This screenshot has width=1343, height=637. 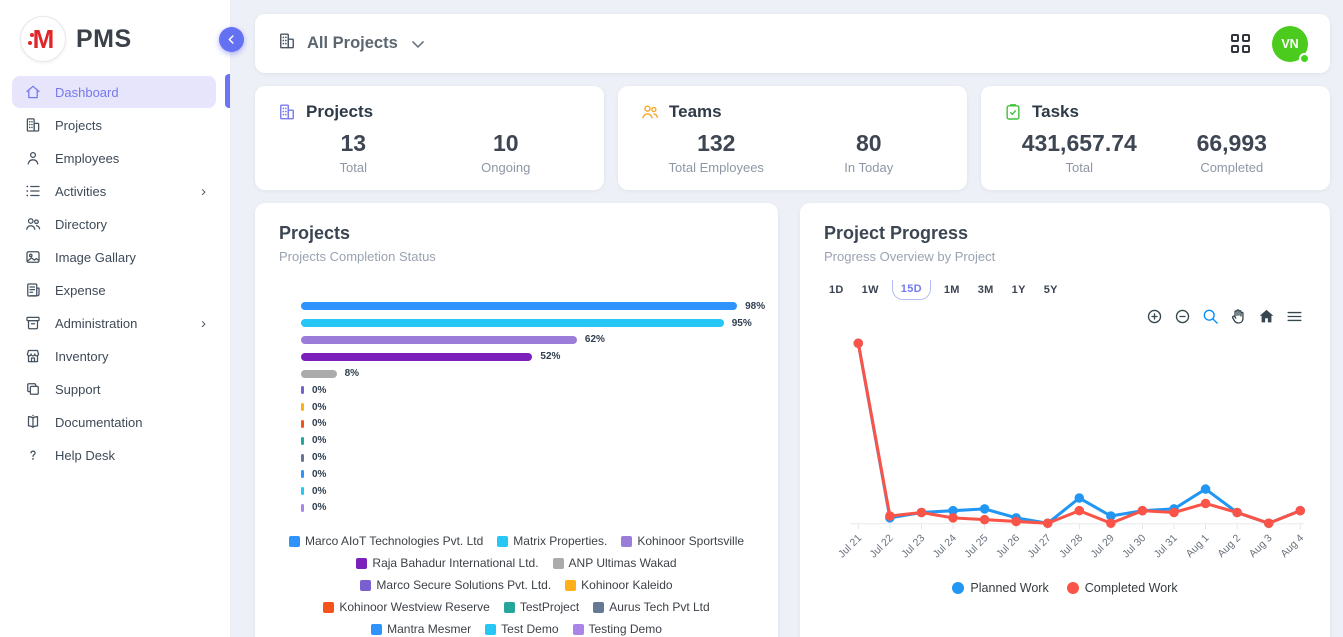 What do you see at coordinates (541, 607) in the screenshot?
I see `legend-item: TestProject` at bounding box center [541, 607].